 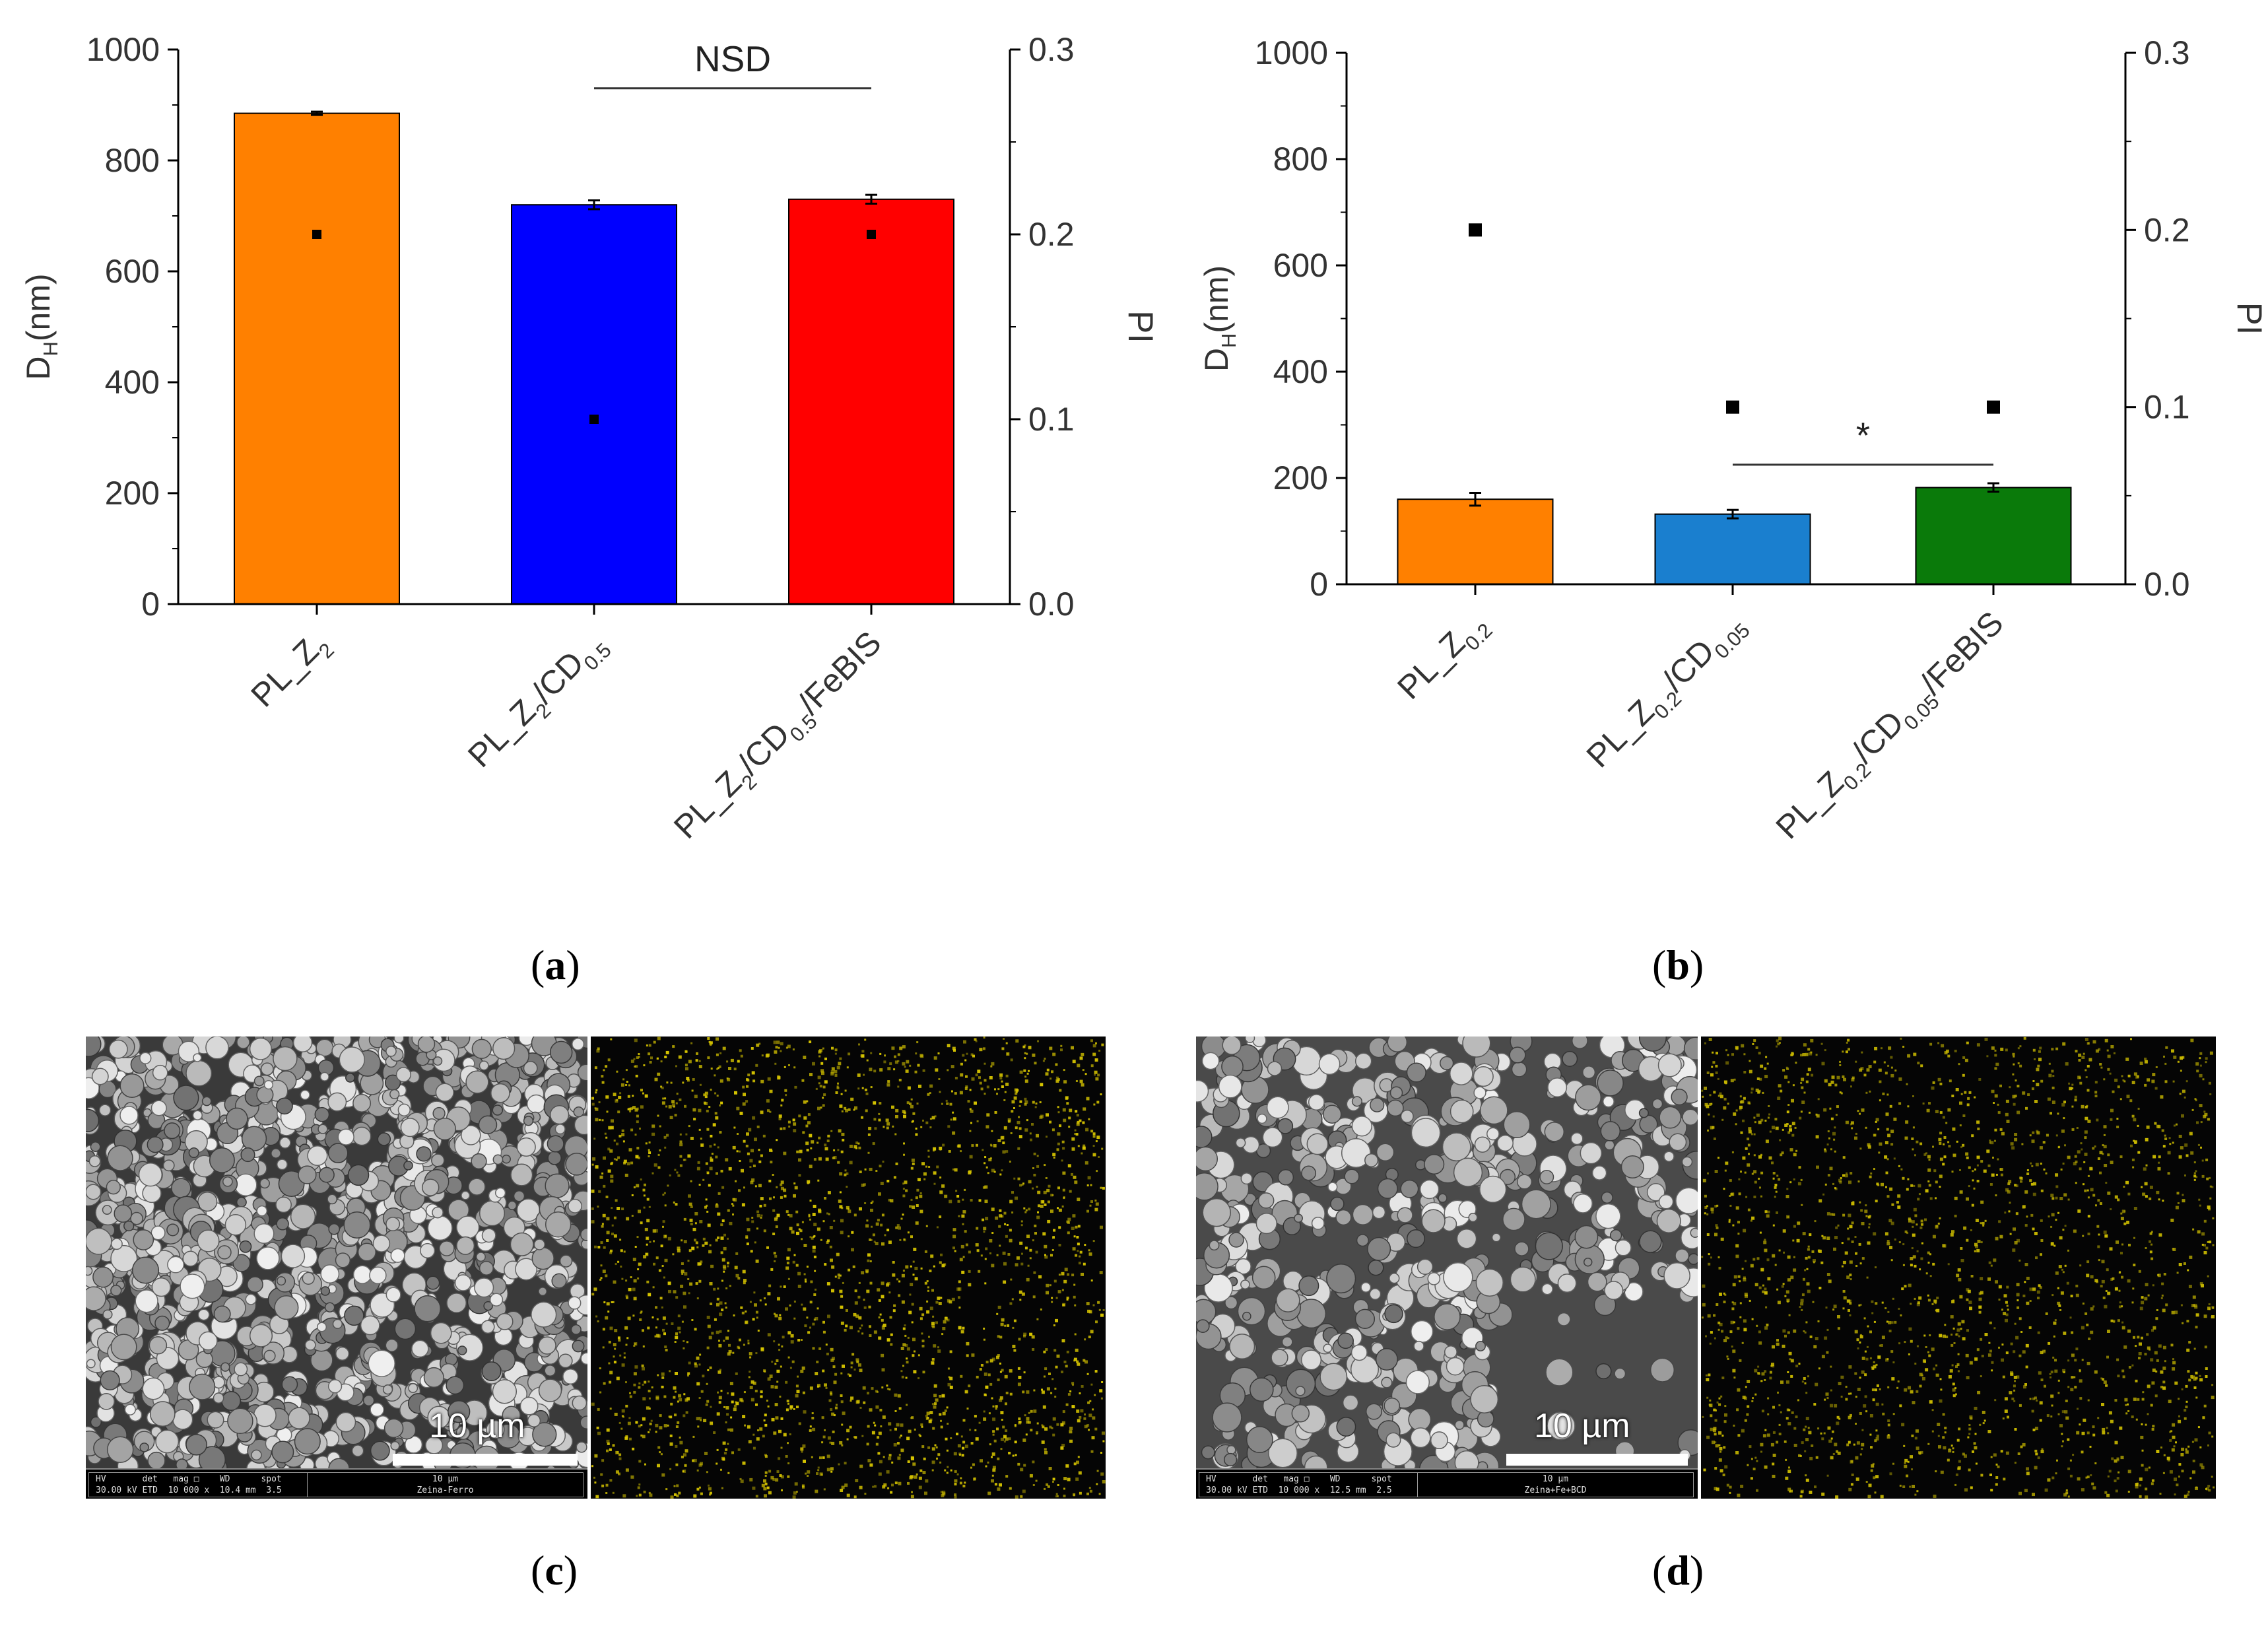 I want to click on y2-tick-label: 0.2, so click(x=1051, y=234).